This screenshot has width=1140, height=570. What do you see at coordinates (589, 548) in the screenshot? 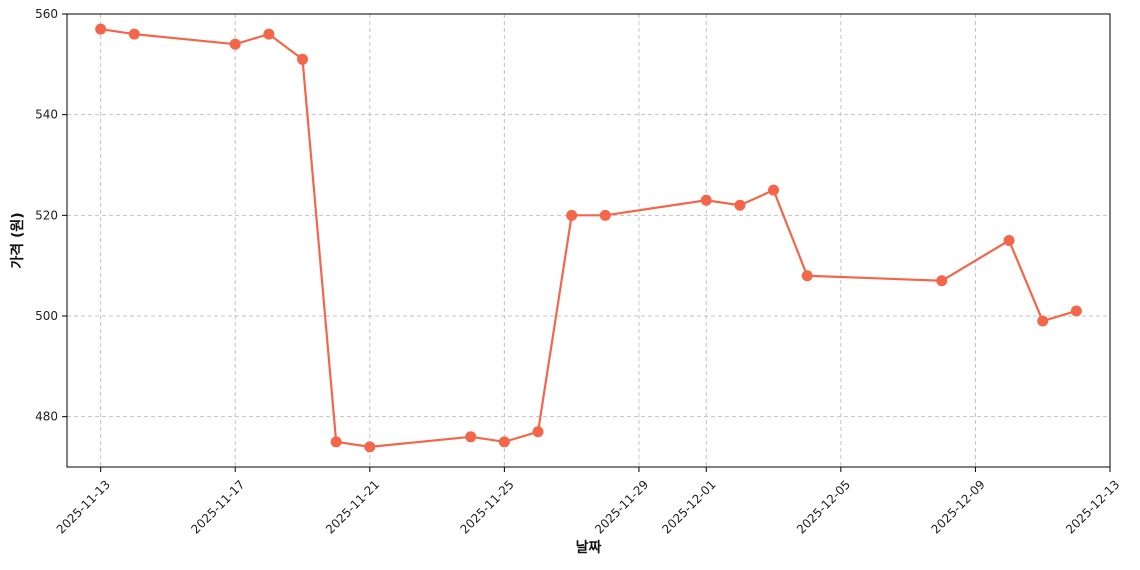
I see `x-axis-title: 날짜` at bounding box center [589, 548].